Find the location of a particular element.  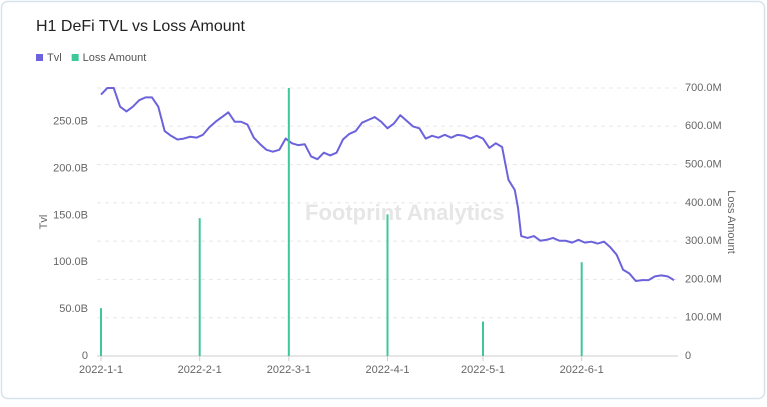

y2-tick-label: 200.0M is located at coordinates (703, 279).